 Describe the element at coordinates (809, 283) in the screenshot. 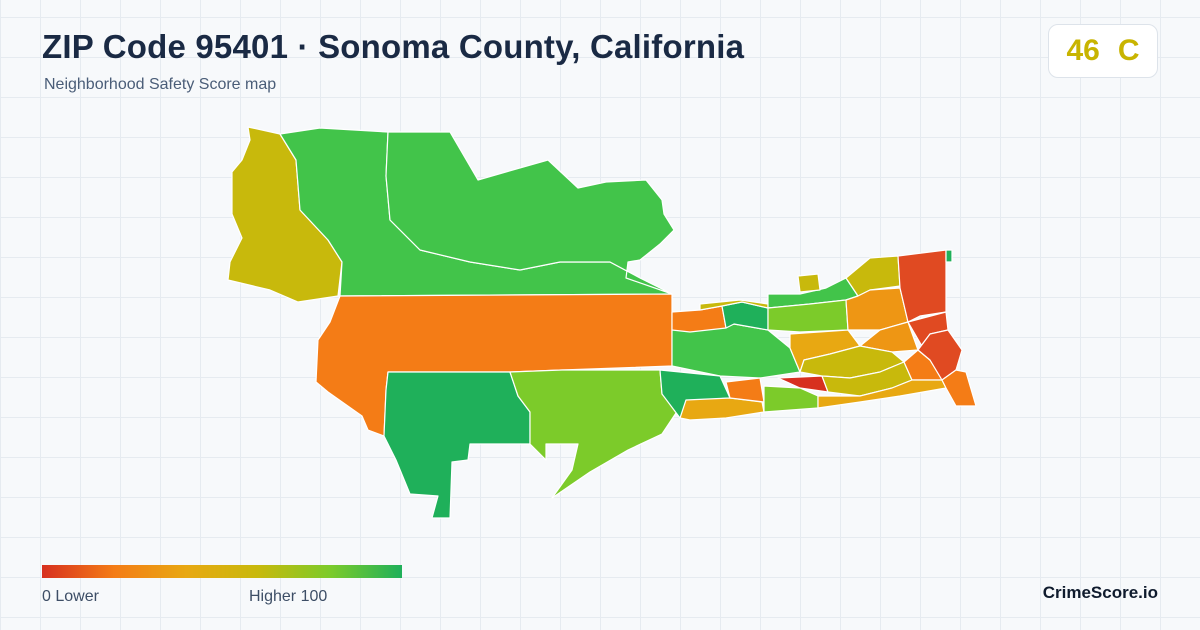

I see `region-ne-olive-small` at that location.